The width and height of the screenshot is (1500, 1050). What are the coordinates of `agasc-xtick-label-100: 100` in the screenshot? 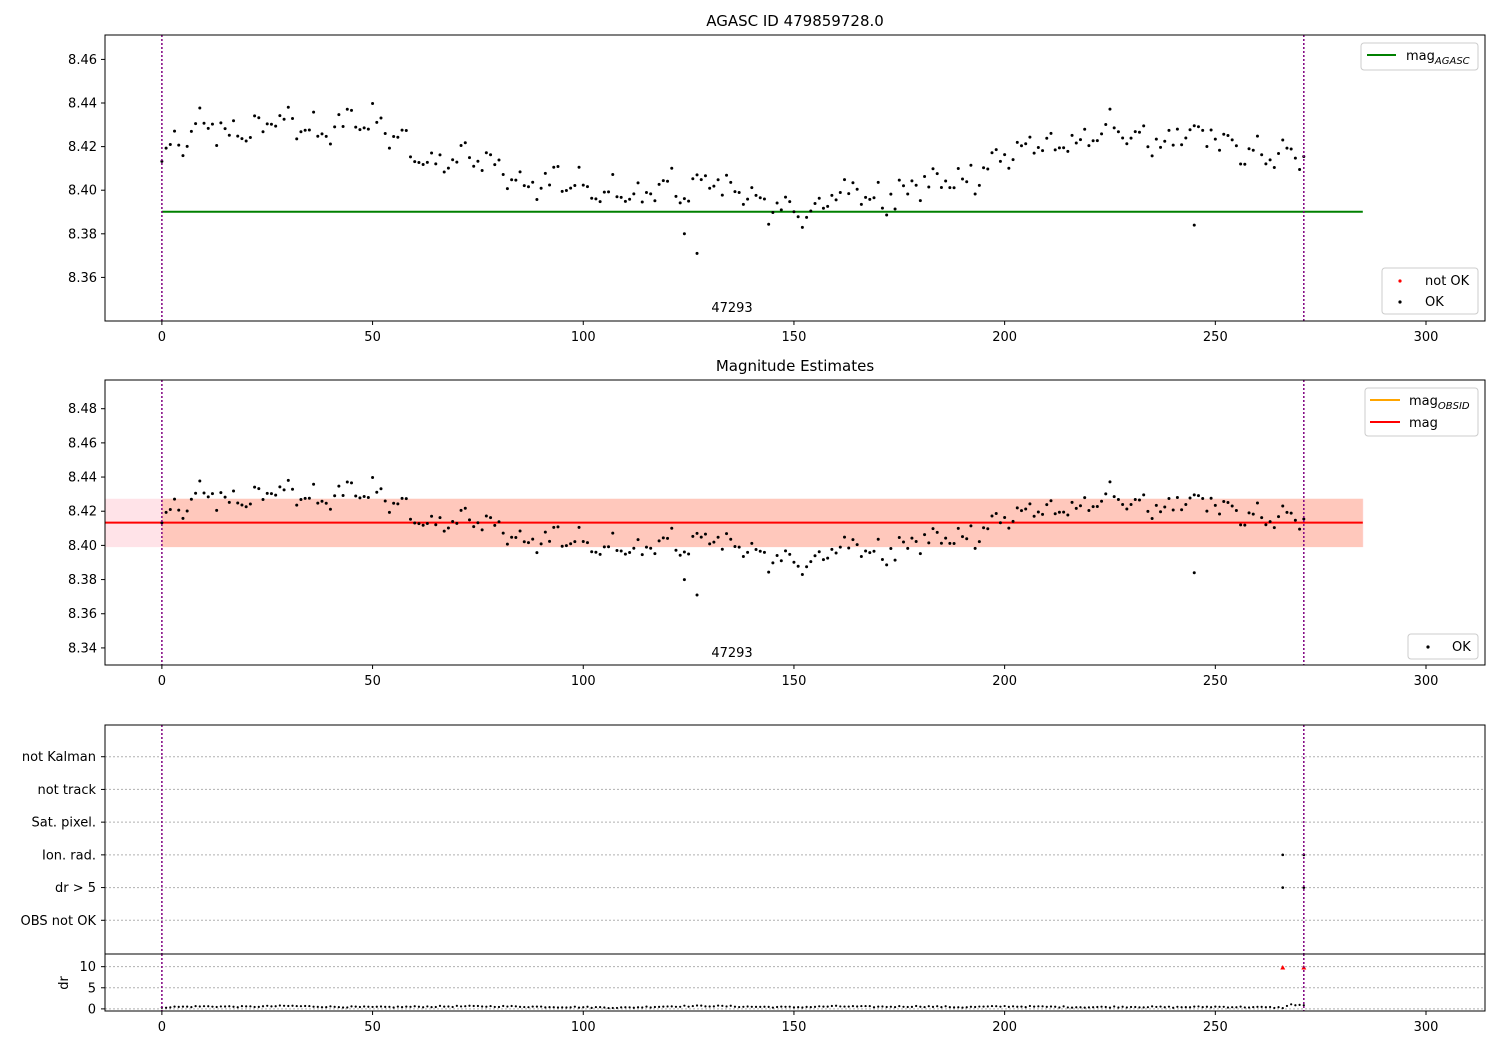 It's located at (583, 337).